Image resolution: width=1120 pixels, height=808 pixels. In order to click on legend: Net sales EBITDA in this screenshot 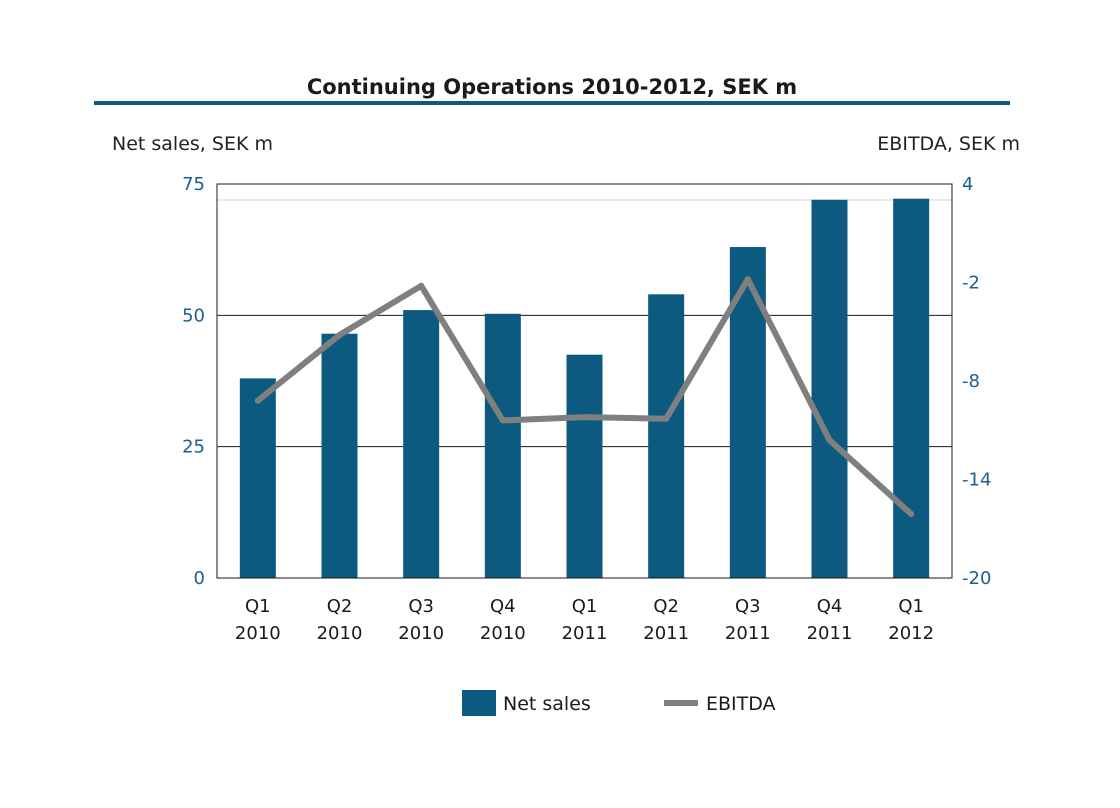, I will do `click(619, 703)`.